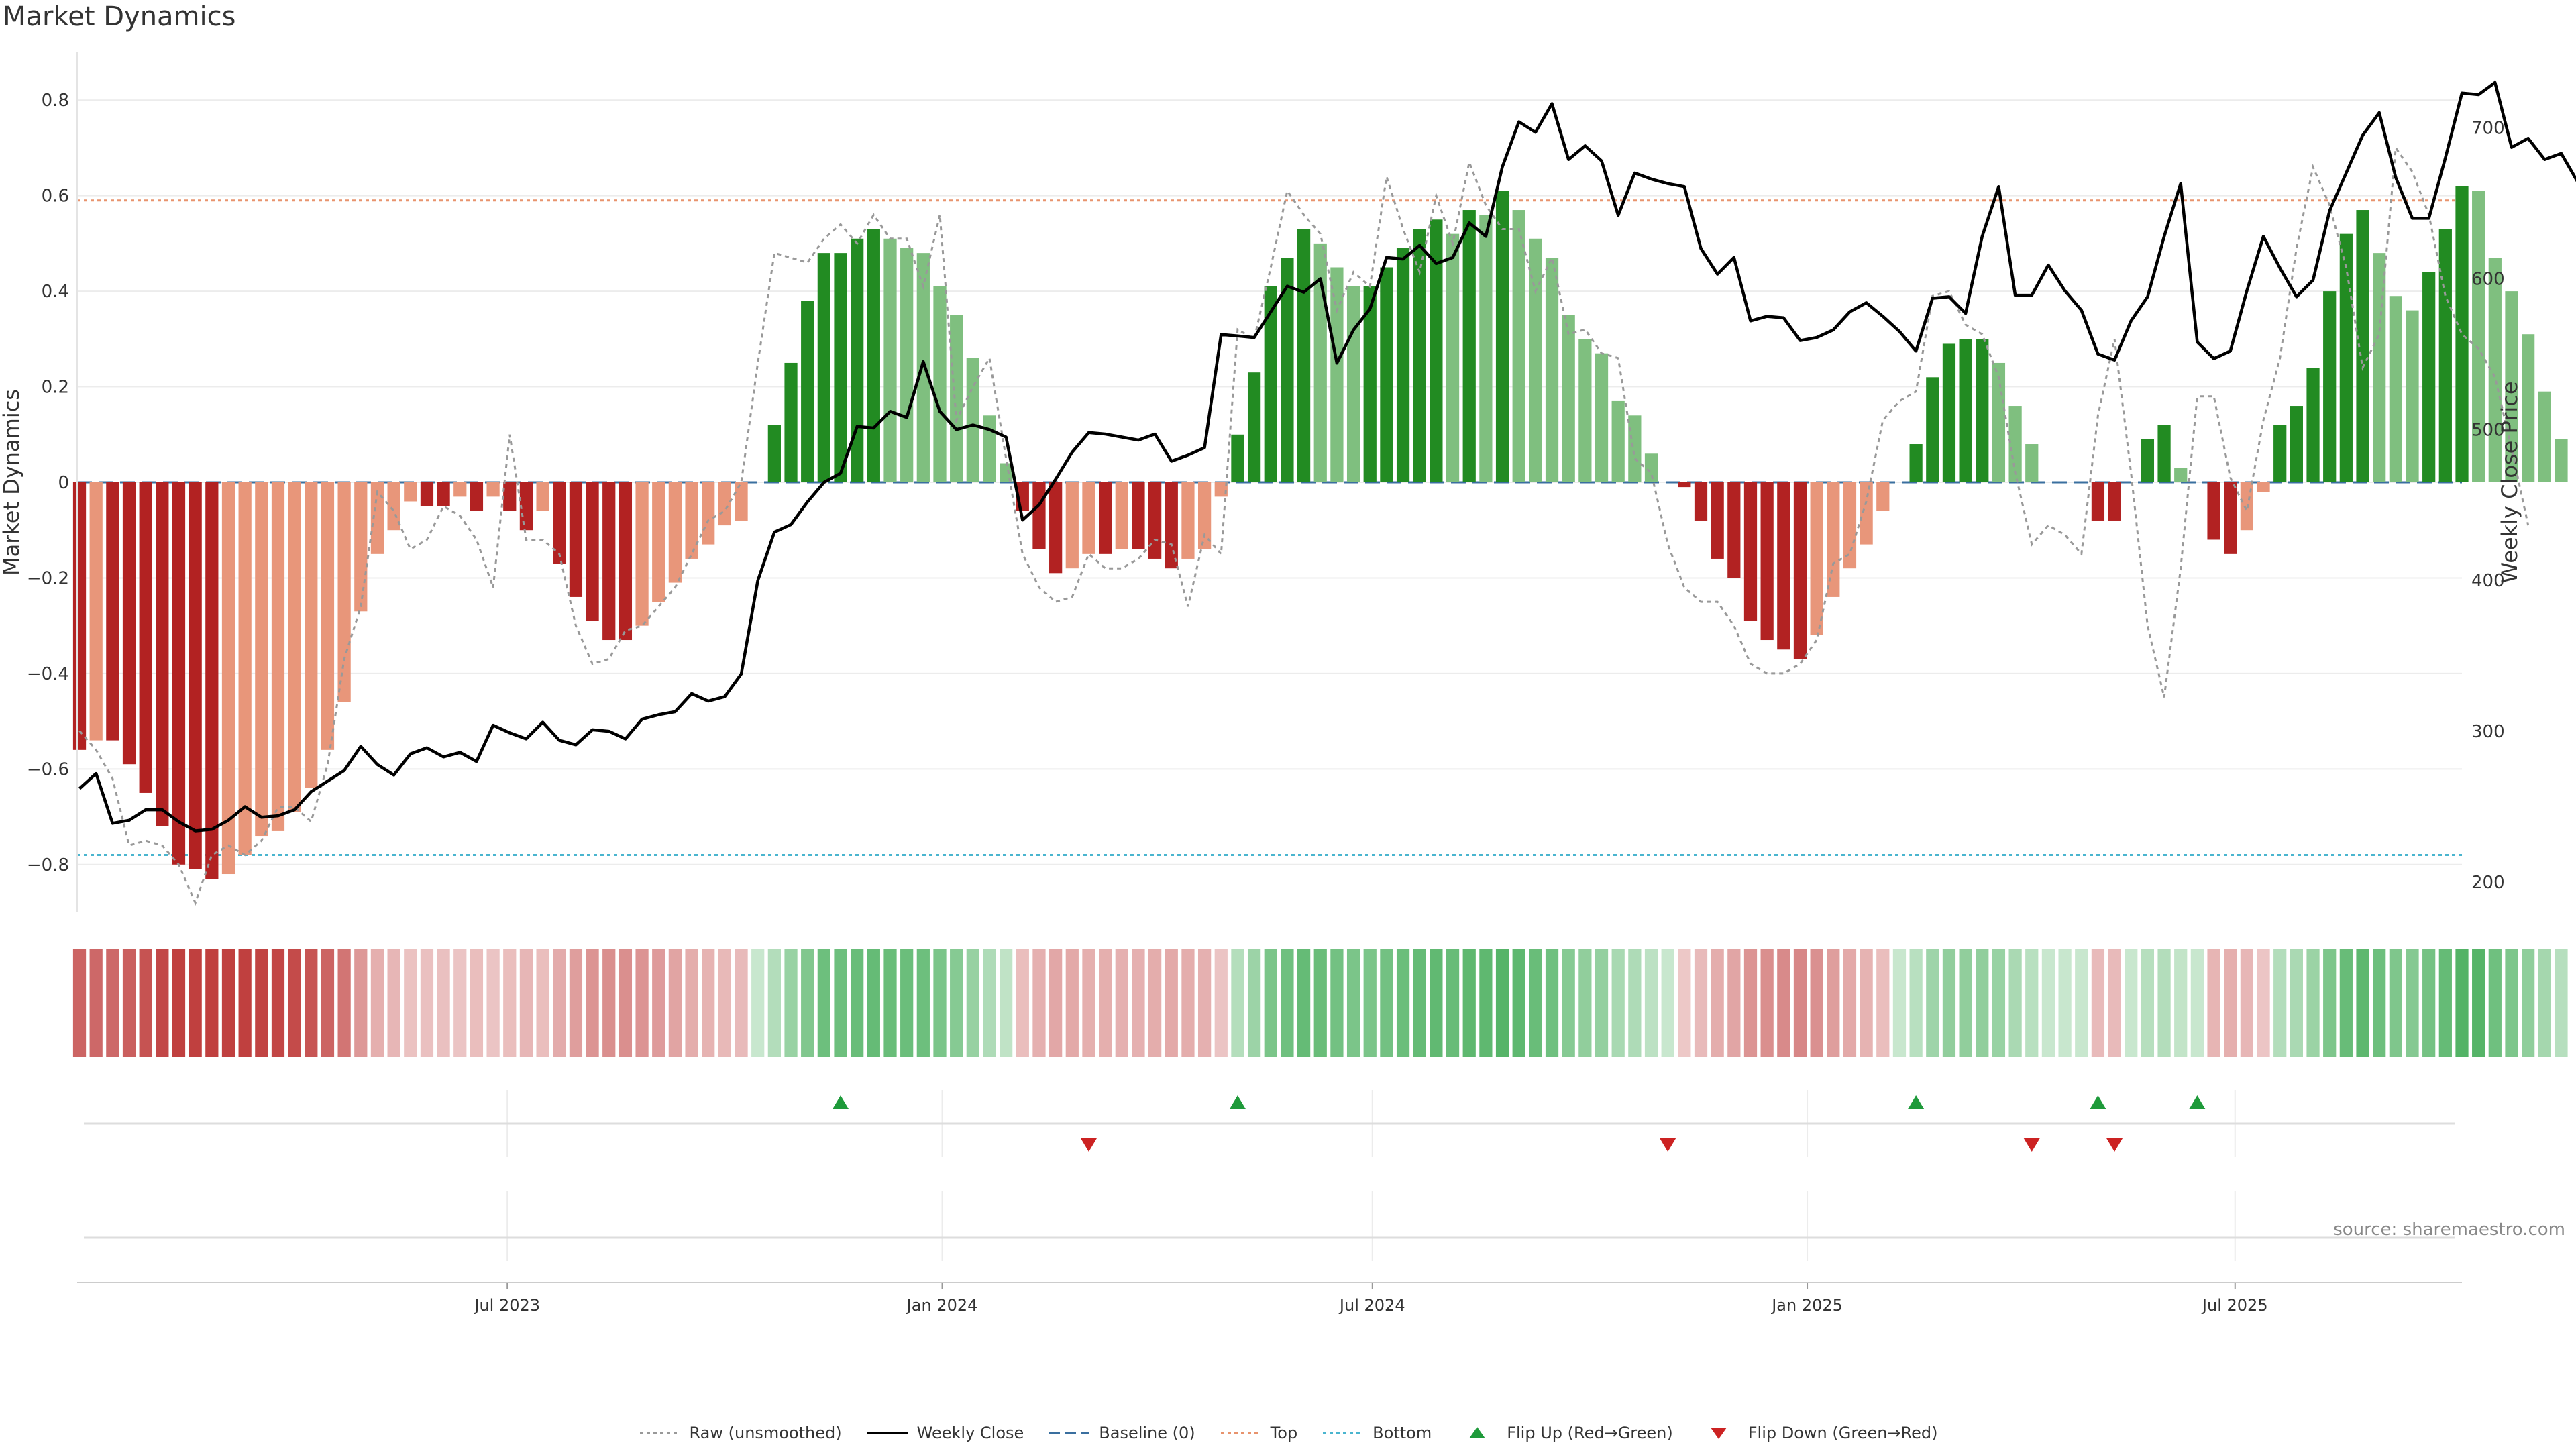 This screenshot has width=2576, height=1449. I want to click on y-right-tick-label: 200, so click(2488, 883).